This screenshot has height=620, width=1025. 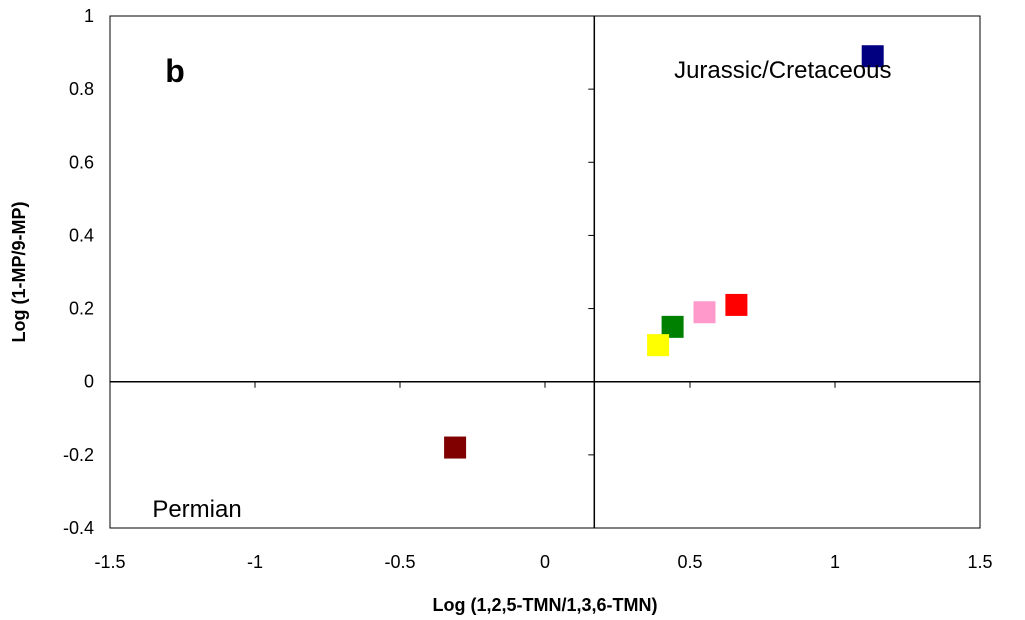 I want to click on annotation-text: Jurassic/Cretaceous, so click(x=782, y=70).